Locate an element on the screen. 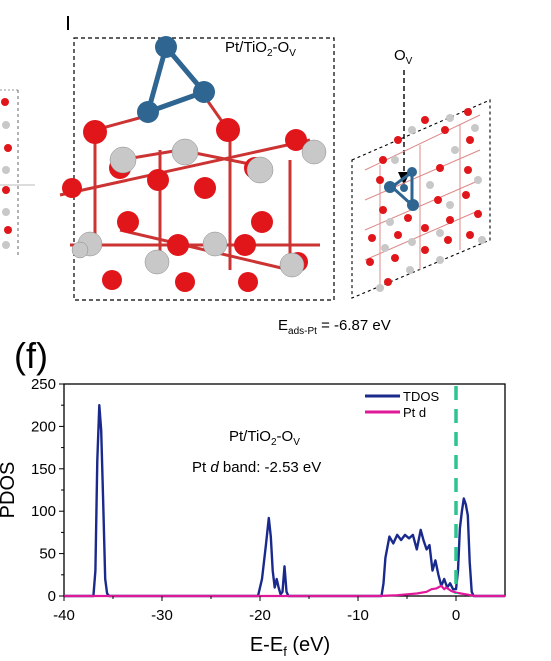  panel-label: (f) is located at coordinates (31, 355).